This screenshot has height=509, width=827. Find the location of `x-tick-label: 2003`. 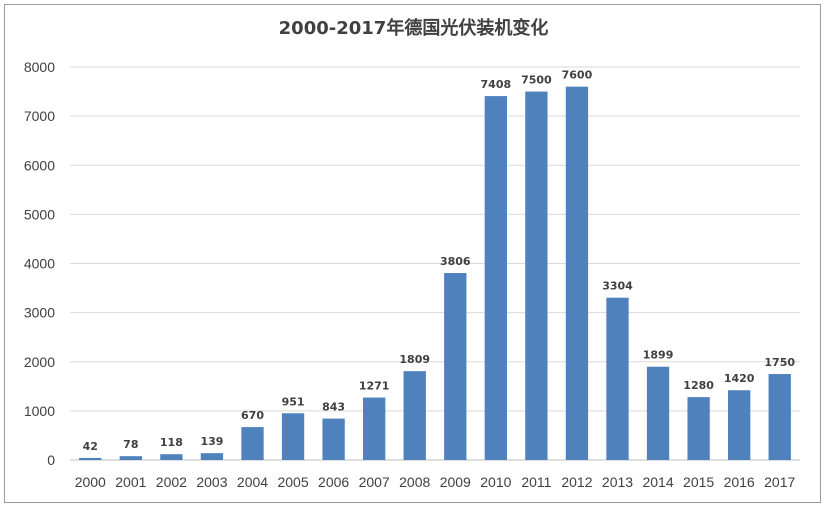

x-tick-label: 2003 is located at coordinates (211, 482).